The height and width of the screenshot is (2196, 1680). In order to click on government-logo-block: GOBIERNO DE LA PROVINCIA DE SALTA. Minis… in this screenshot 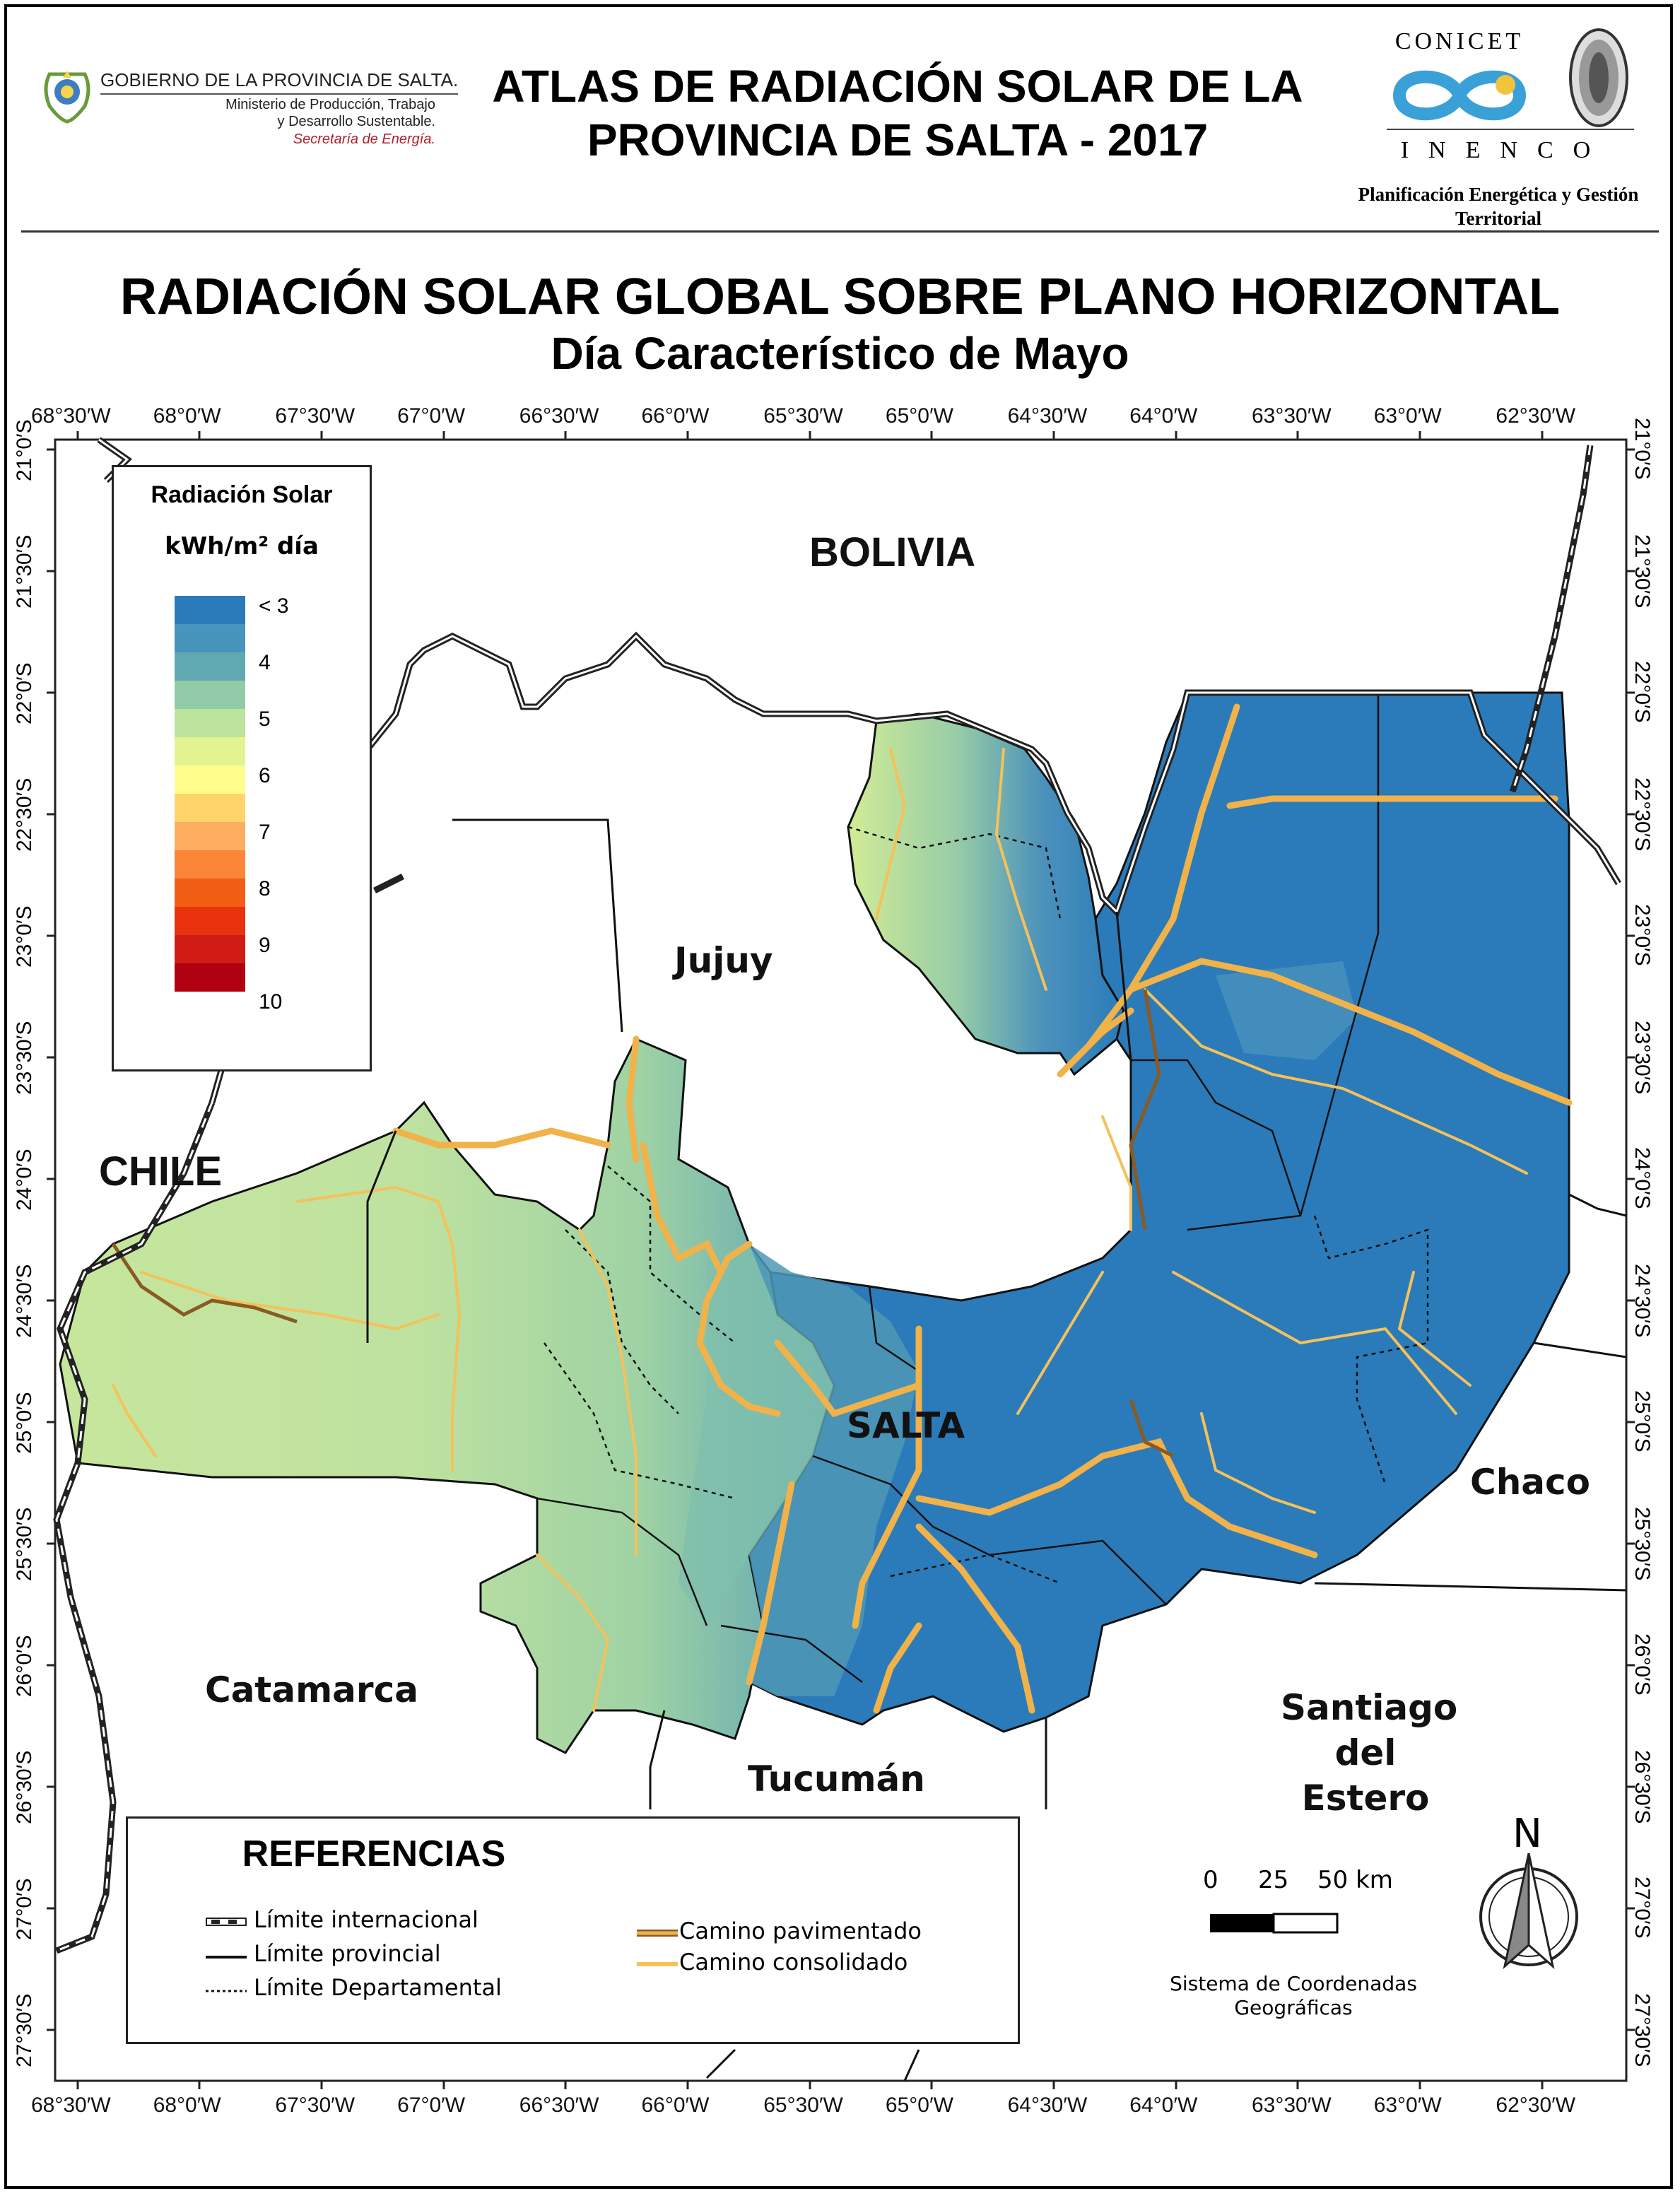, I will do `click(247, 106)`.